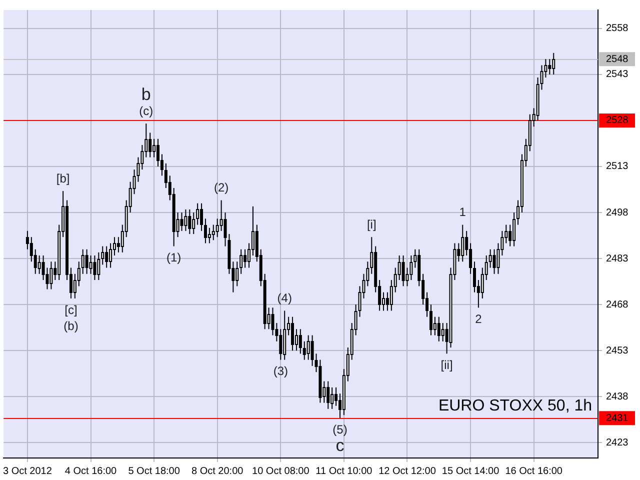  I want to click on x-tick-label: 8 Oct 20:00, so click(218, 471).